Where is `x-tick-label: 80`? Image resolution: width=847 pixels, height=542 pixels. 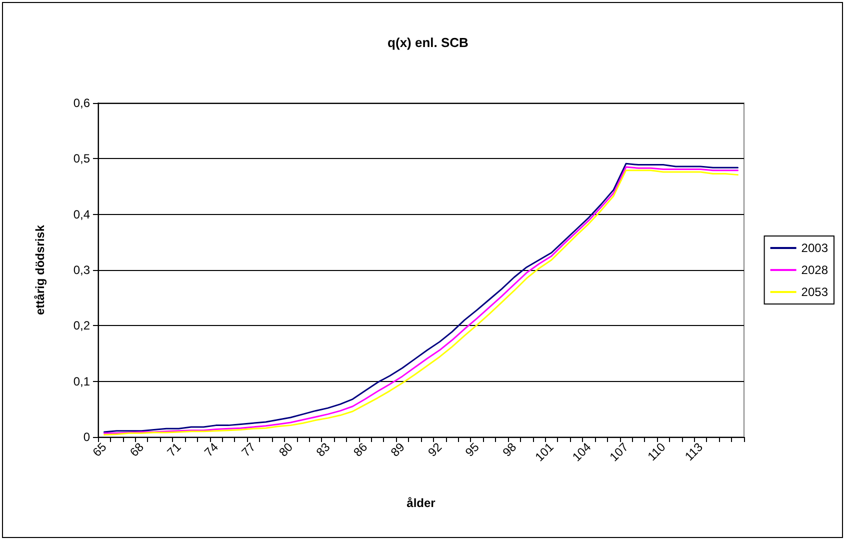 x-tick-label: 80 is located at coordinates (286, 450).